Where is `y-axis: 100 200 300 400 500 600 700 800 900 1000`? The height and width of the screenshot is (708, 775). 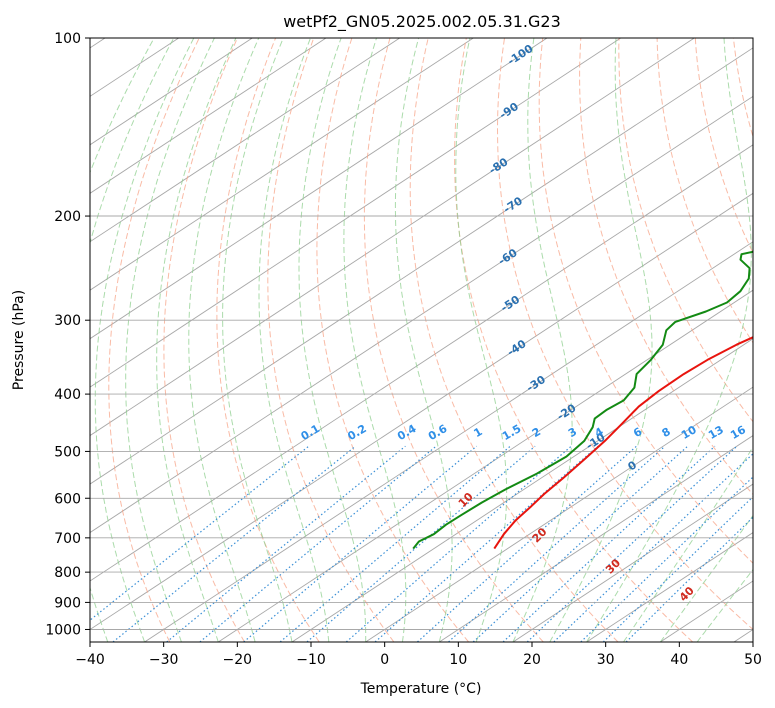 y-axis: 100 200 300 400 500 600 700 800 900 1000 is located at coordinates (67, 334).